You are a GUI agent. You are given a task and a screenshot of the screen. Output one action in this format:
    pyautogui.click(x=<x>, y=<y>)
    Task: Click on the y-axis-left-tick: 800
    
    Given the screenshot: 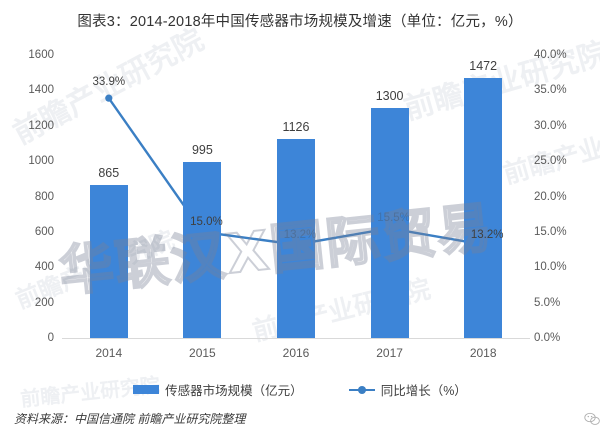 What is the action you would take?
    pyautogui.click(x=44, y=196)
    